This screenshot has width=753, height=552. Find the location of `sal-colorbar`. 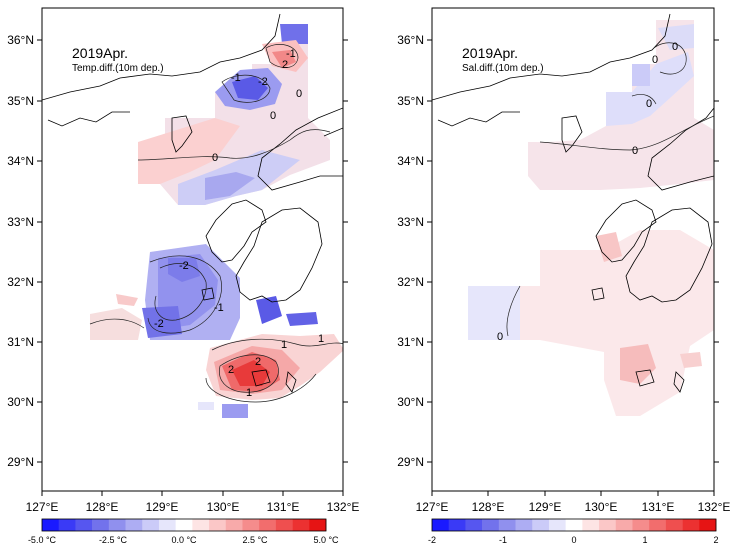

sal-colorbar is located at coordinates (574, 525).